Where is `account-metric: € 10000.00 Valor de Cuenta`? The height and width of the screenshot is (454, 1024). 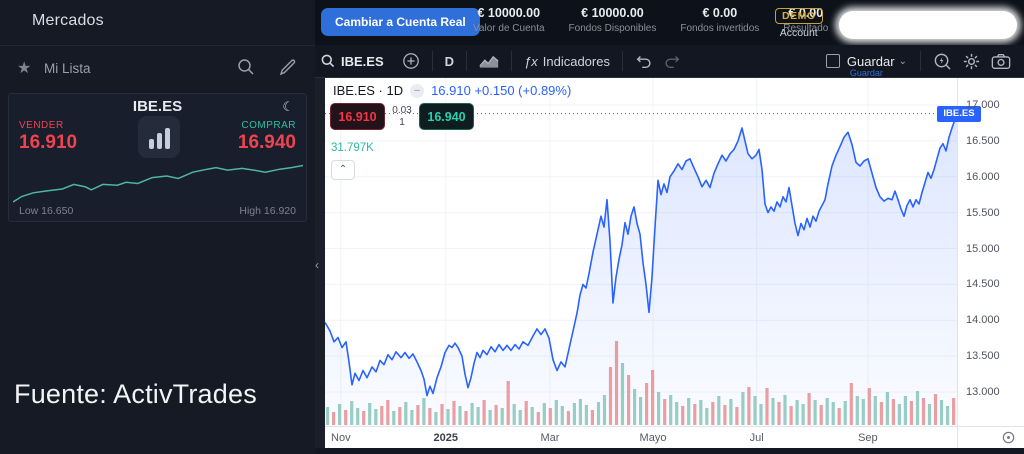 account-metric: € 10000.00 Valor de Cuenta is located at coordinates (509, 20).